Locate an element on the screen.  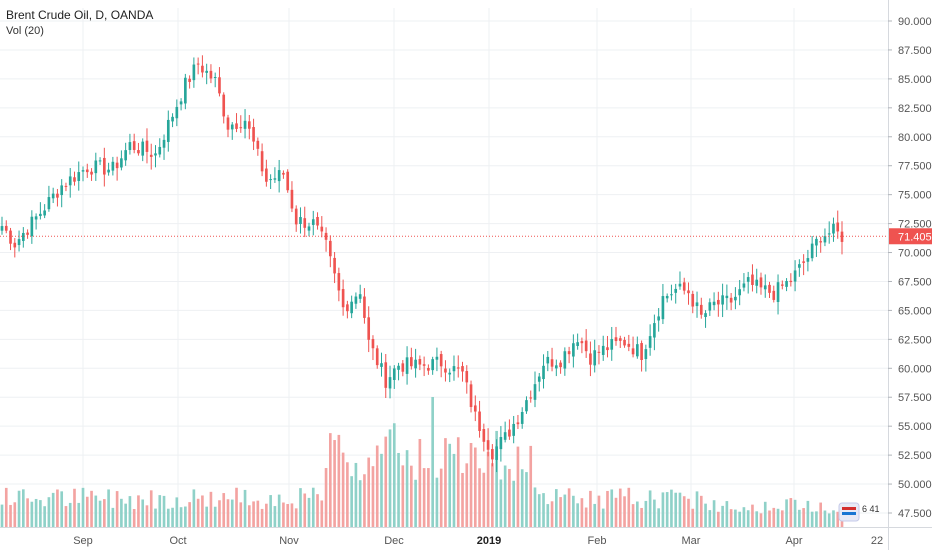
x-tick-label: Nov is located at coordinates (289, 541).